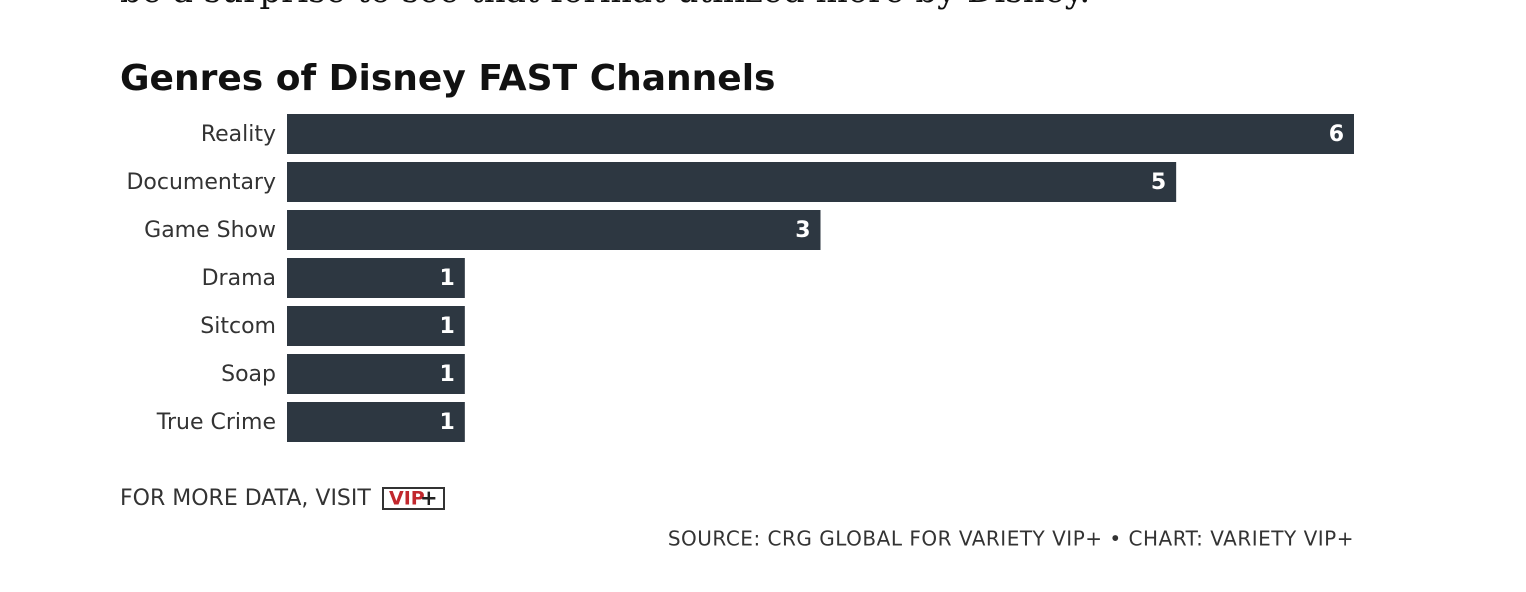 The width and height of the screenshot is (1526, 592). I want to click on y-tick-label: Soap, so click(248, 374).